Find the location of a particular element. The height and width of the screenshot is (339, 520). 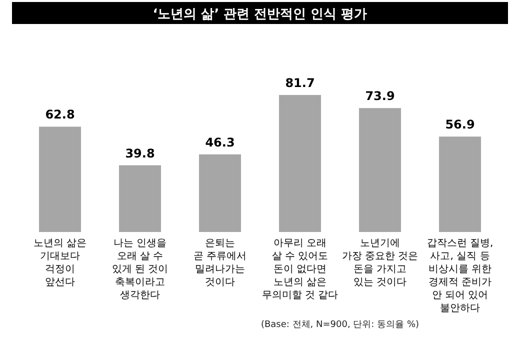

data-label: 73.9 is located at coordinates (380, 96).